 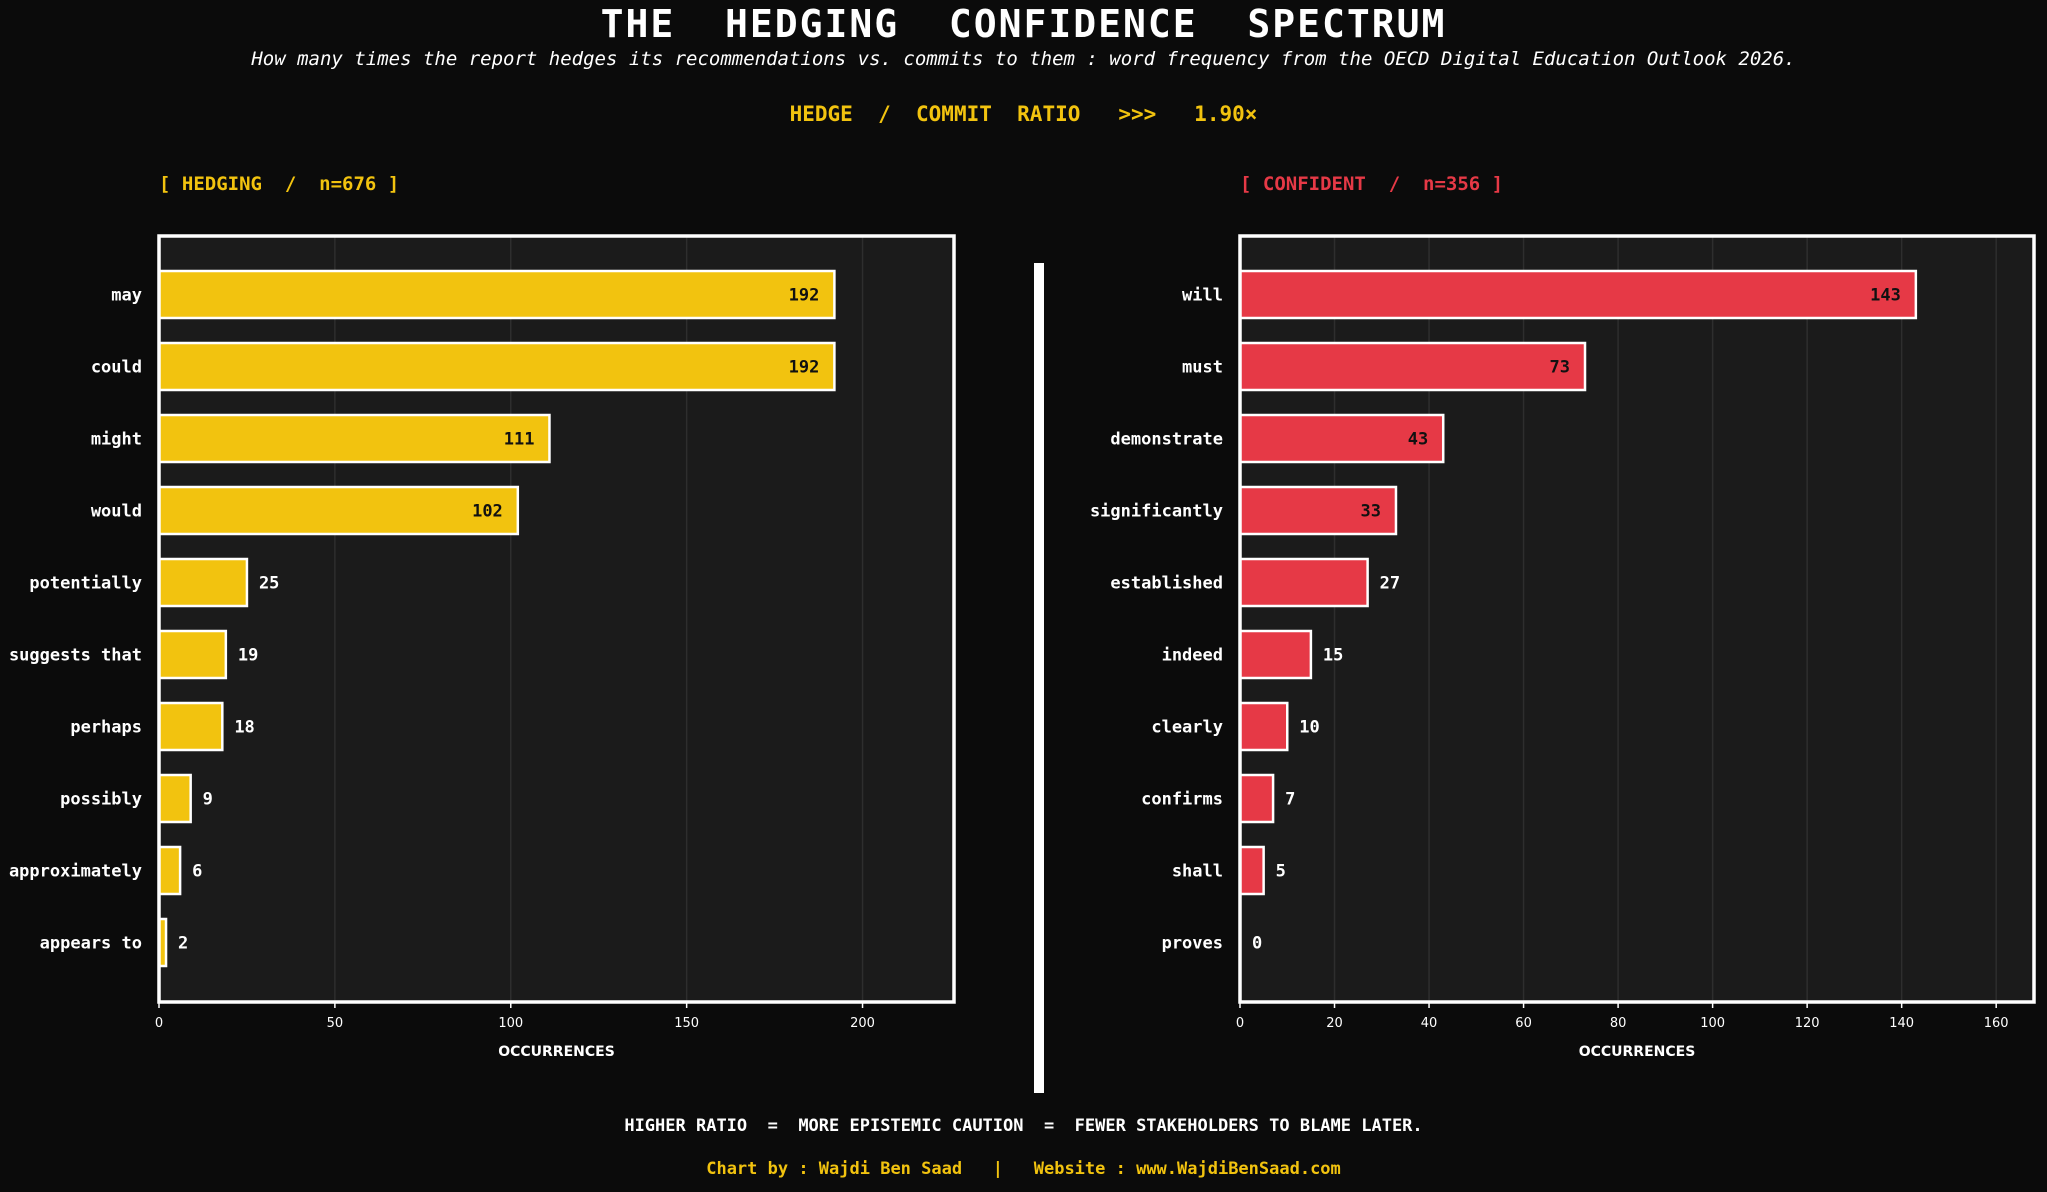 I want to click on confident-category-label: established, so click(x=1166, y=584).